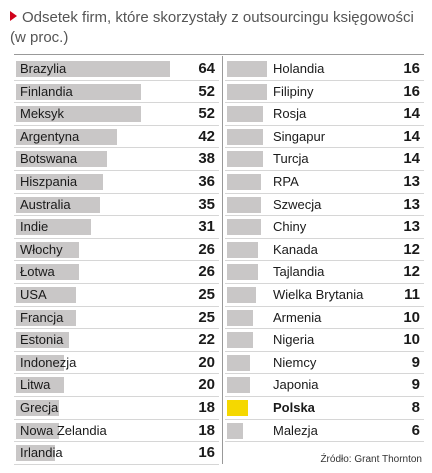  Describe the element at coordinates (43, 68) in the screenshot. I see `category-label: Brazylia` at that location.